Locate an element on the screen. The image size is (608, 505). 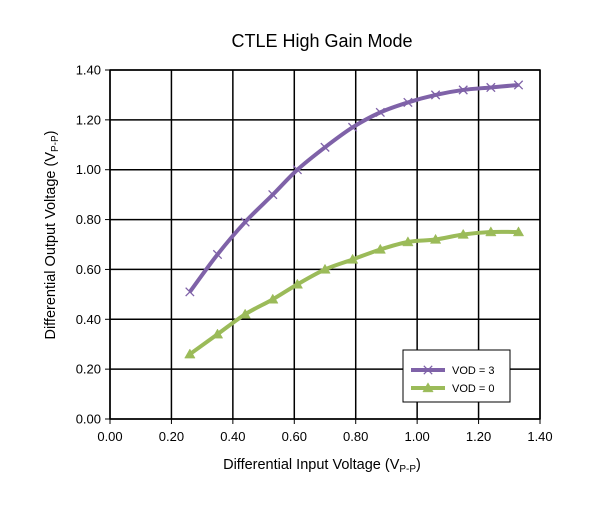
y-tick-label: 1.20 is located at coordinates (88, 119).